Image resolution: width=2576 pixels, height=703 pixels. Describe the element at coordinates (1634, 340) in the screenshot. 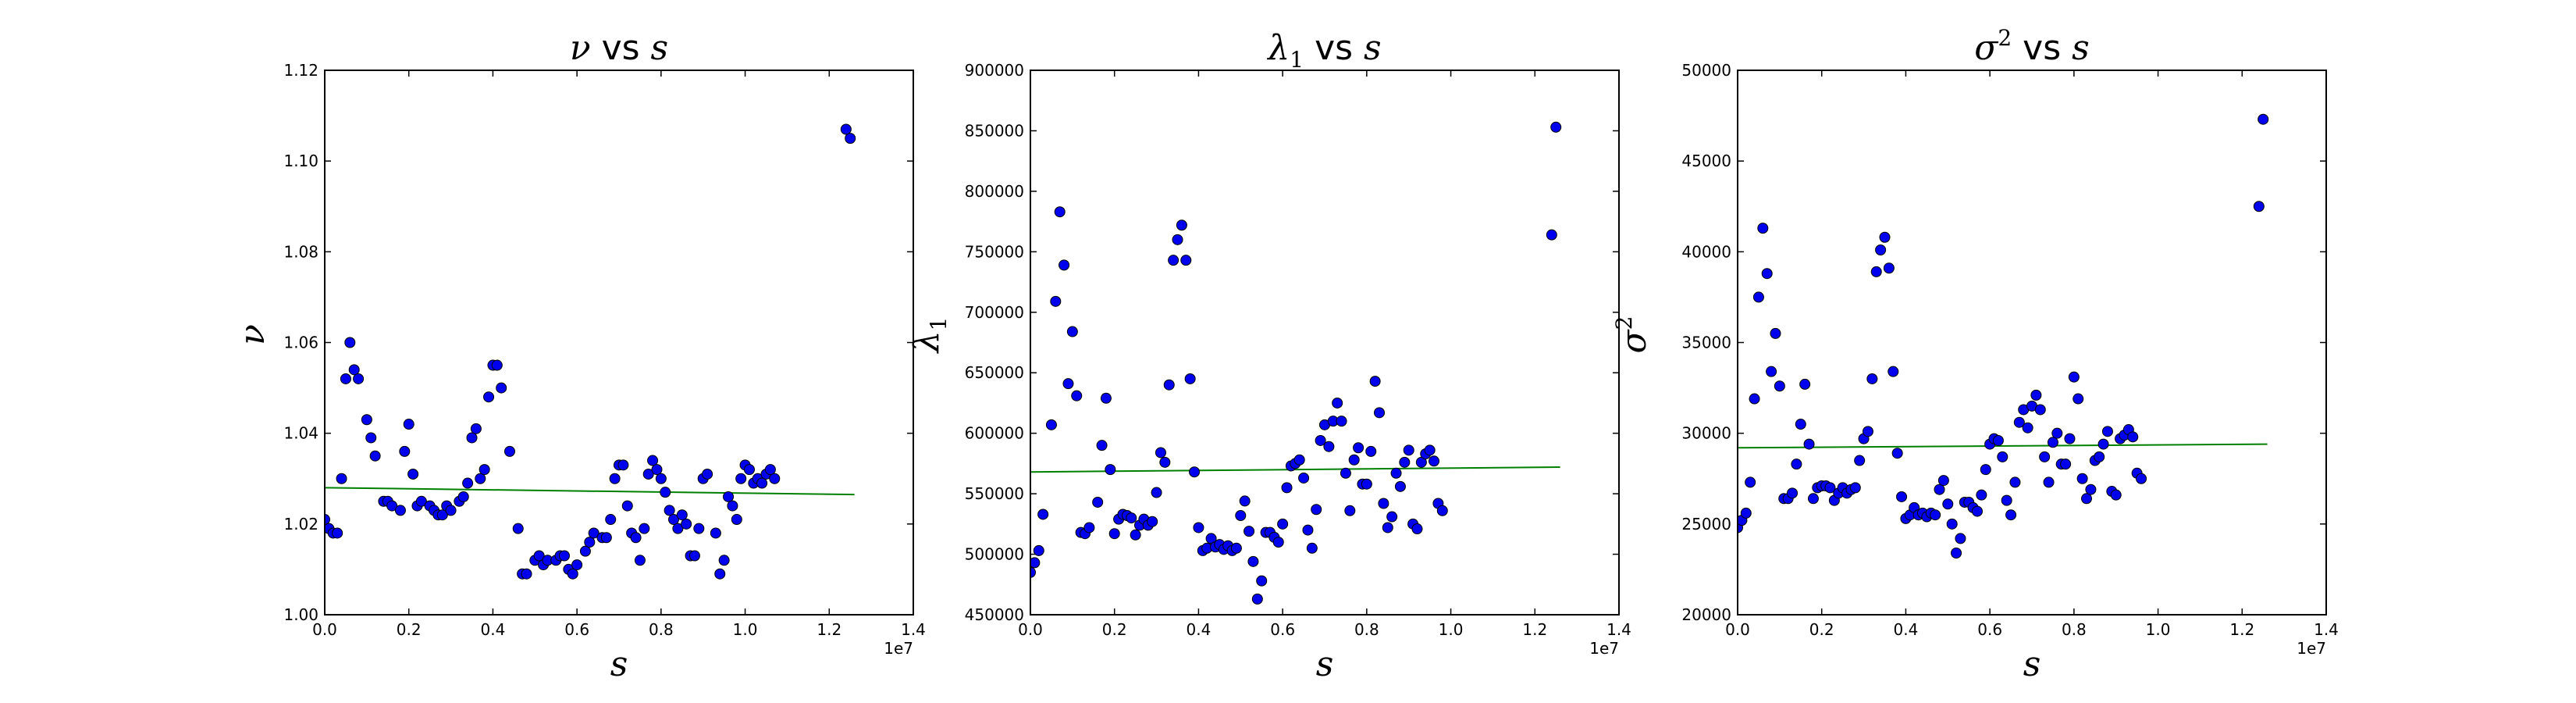

I see `y-label-symbol: σ` at that location.